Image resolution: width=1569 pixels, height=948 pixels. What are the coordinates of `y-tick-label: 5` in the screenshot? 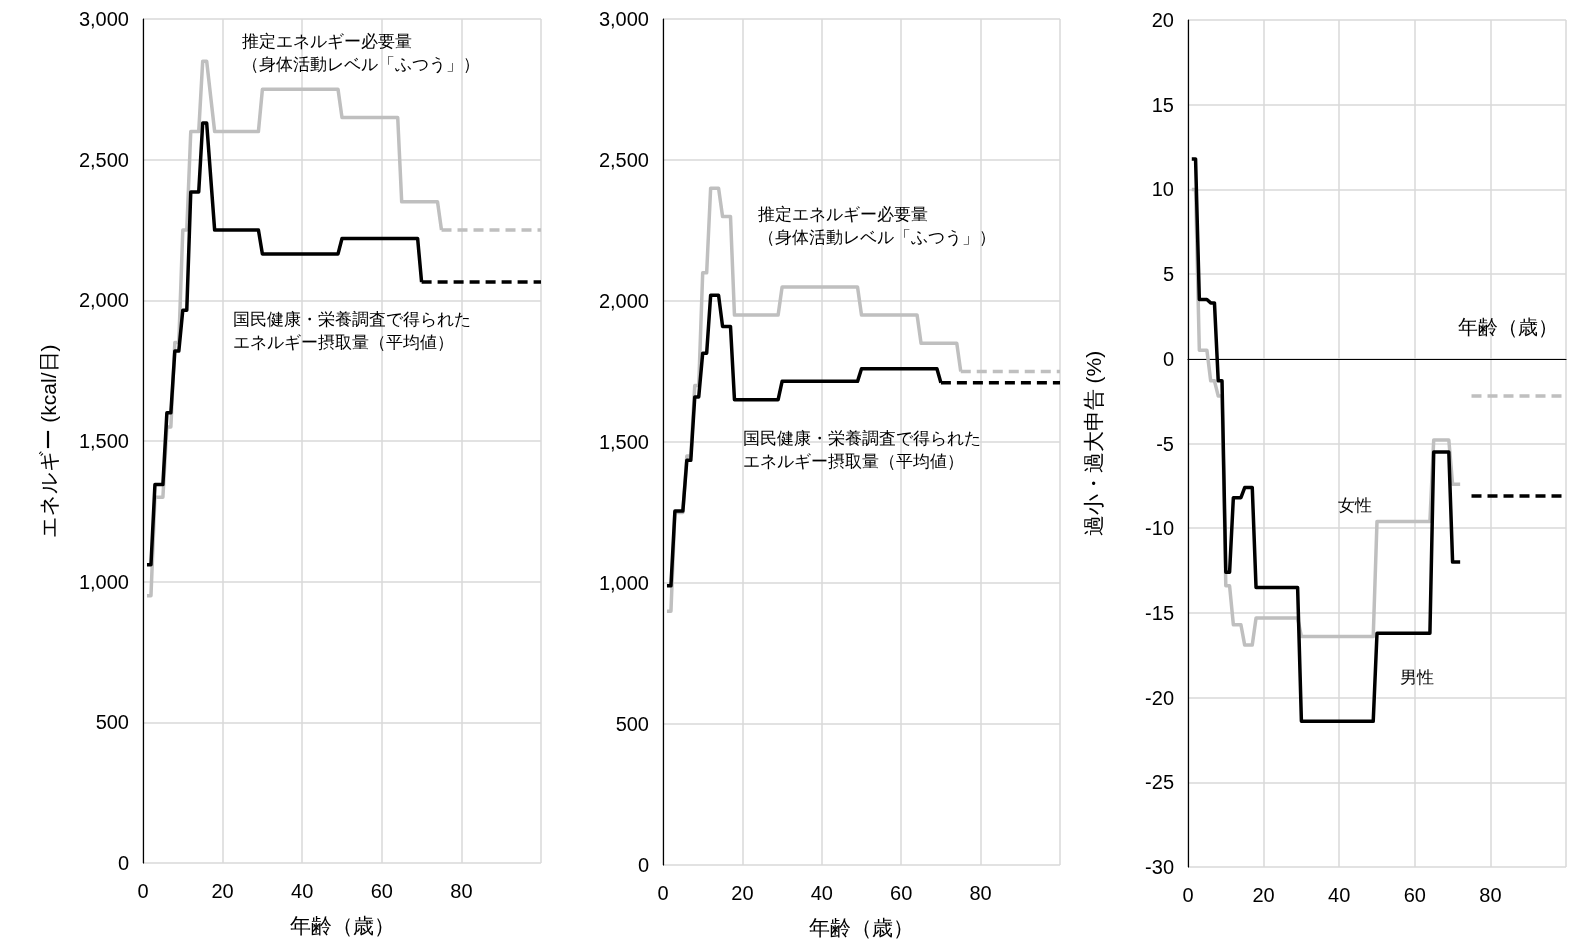 It's located at (1168, 274).